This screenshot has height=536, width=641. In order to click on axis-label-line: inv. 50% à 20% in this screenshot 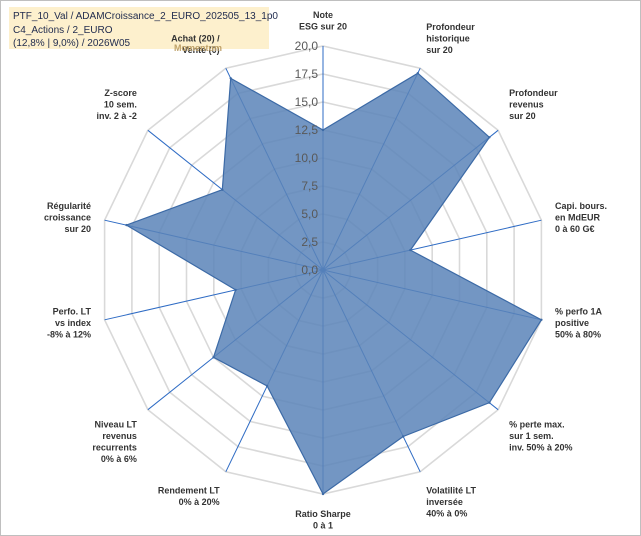, I will do `click(540, 447)`.